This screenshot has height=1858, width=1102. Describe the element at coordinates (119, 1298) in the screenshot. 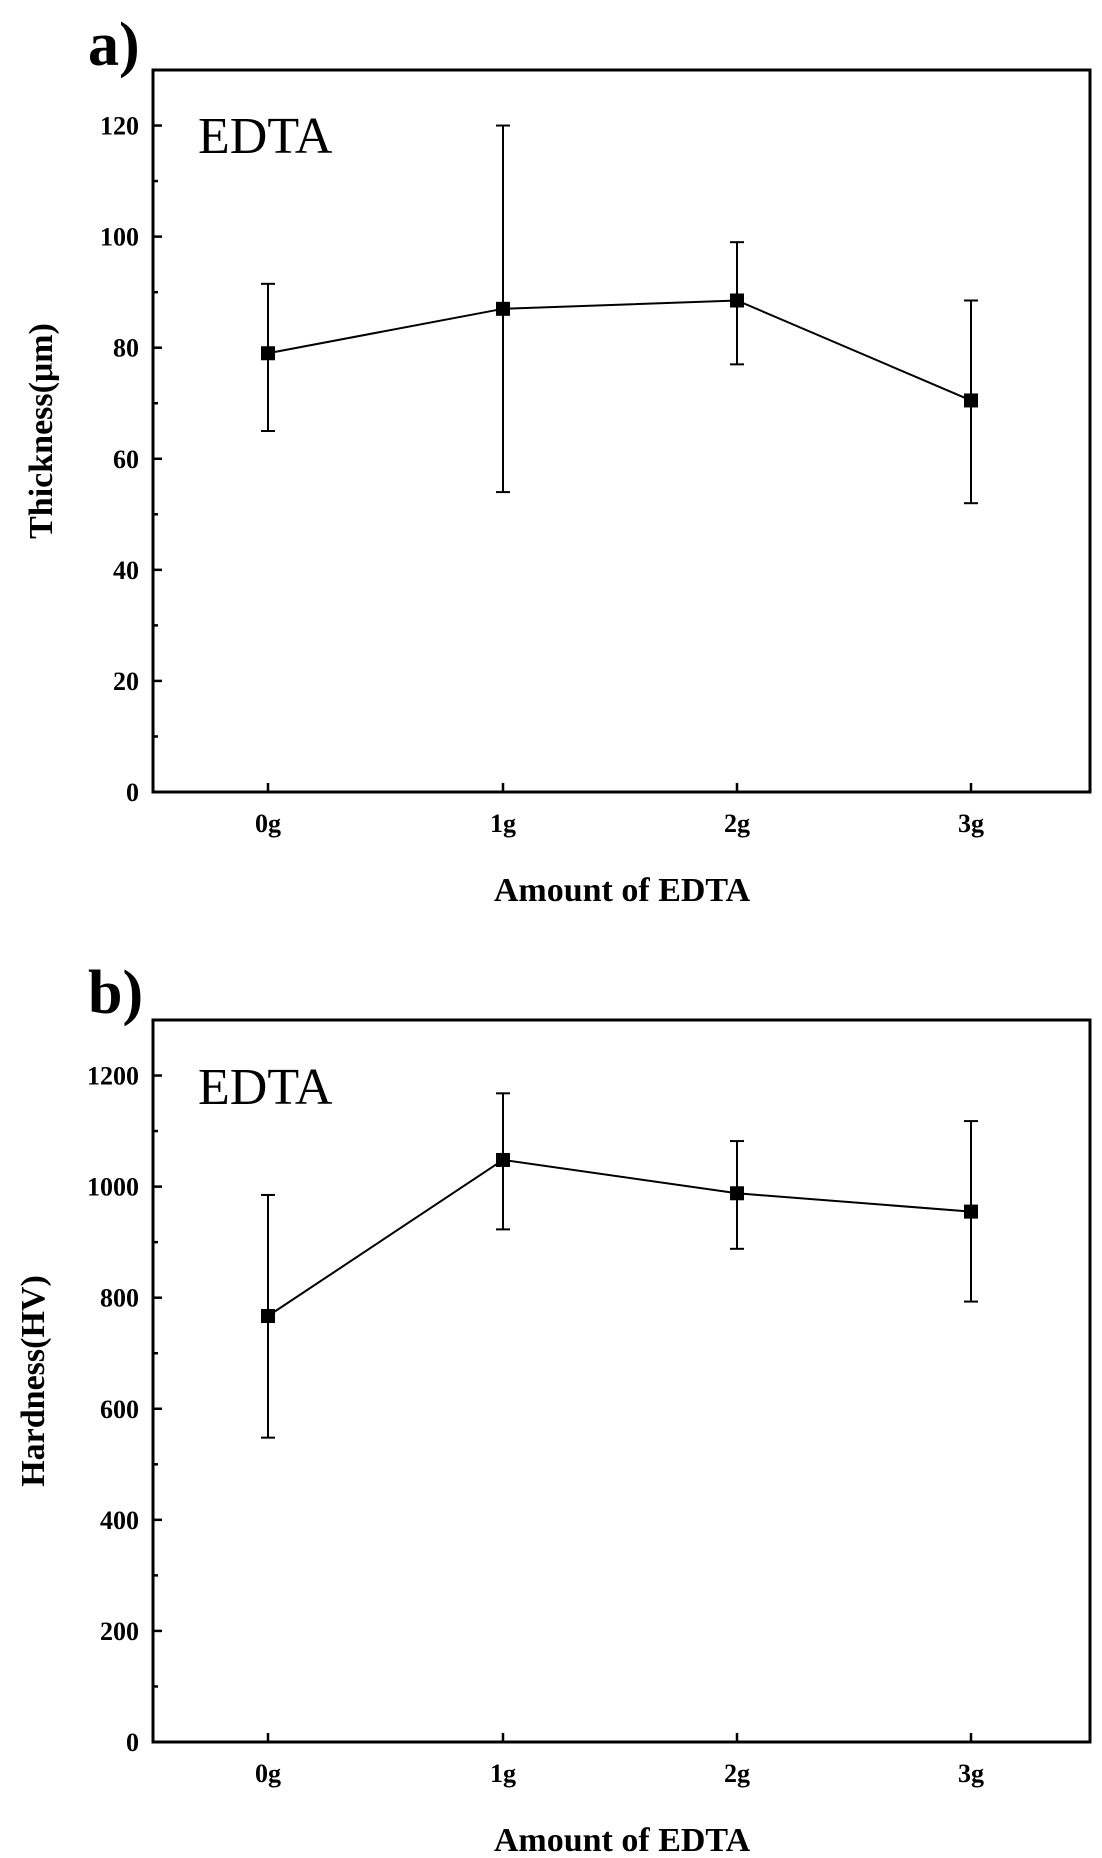

I see `y-tick-label: 800` at that location.